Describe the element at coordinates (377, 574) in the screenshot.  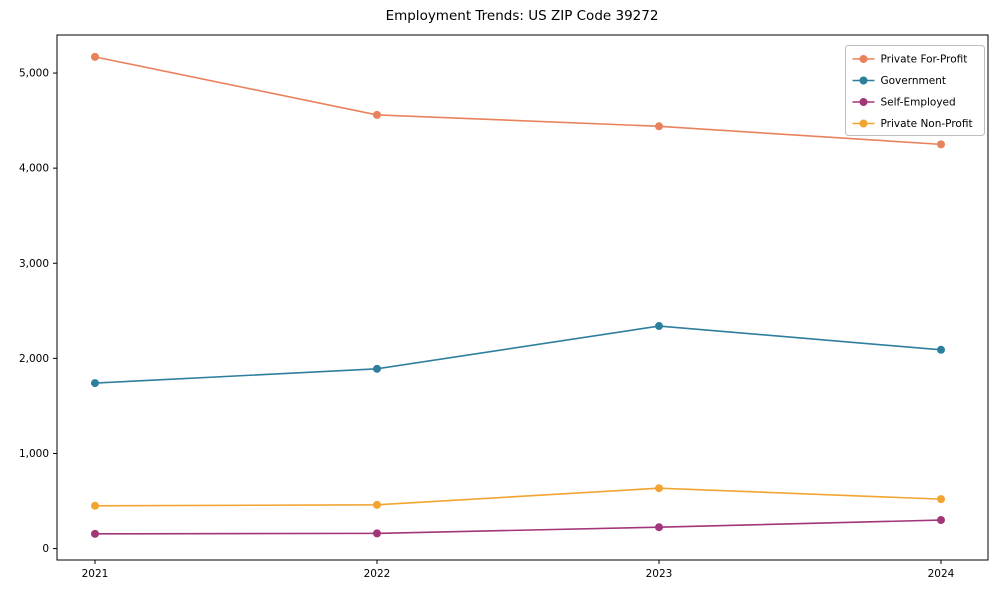
I see `x-axis-tick-label: 2022` at that location.